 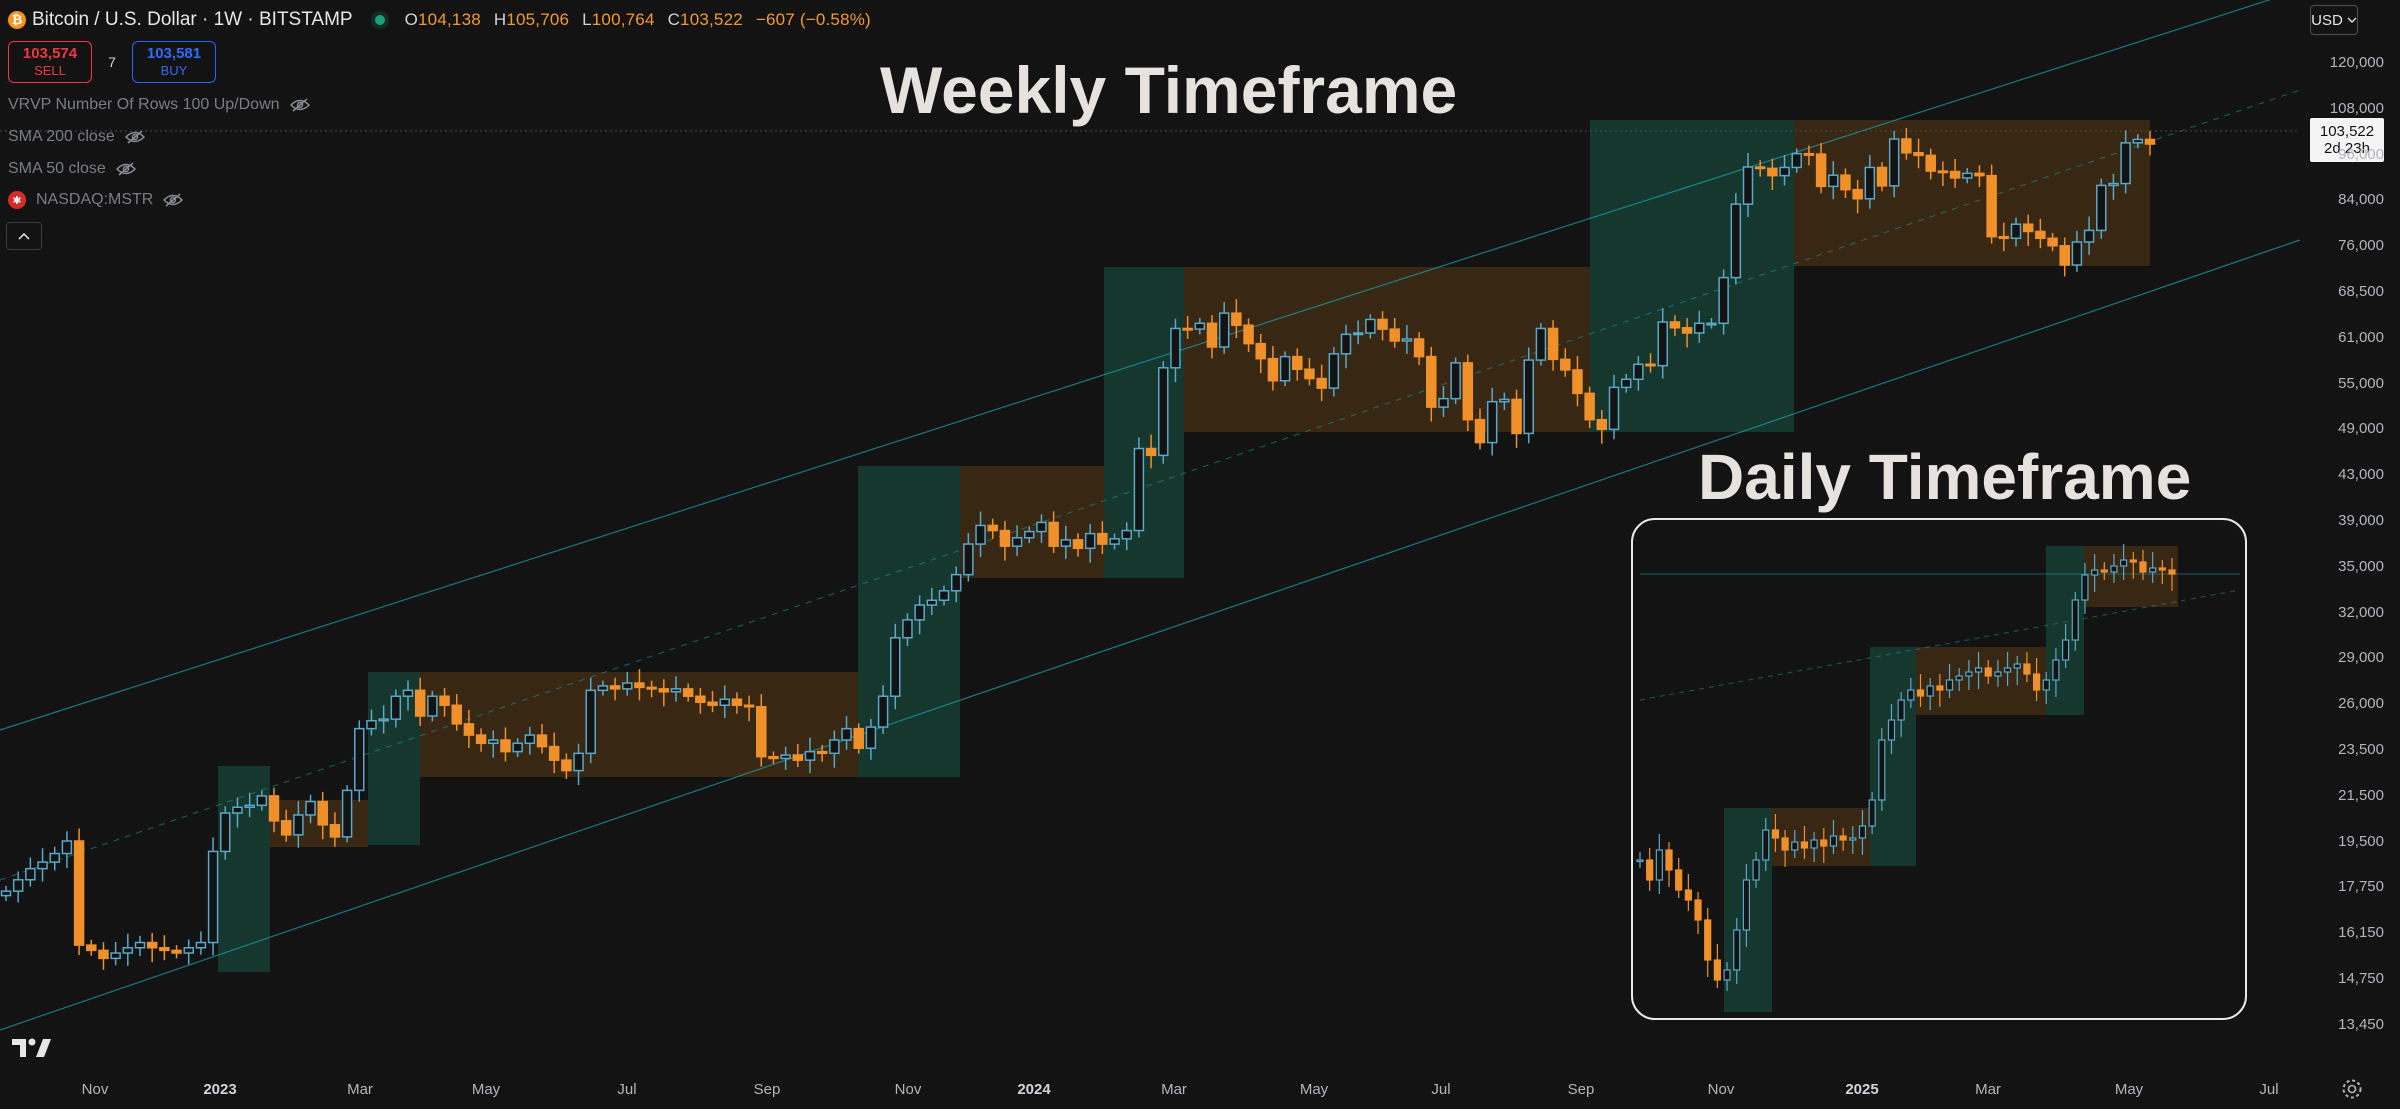 What do you see at coordinates (192, 19) in the screenshot?
I see `symbol-title: Bitcoin / U.S. Dollar · 1W · BITSTAMP` at bounding box center [192, 19].